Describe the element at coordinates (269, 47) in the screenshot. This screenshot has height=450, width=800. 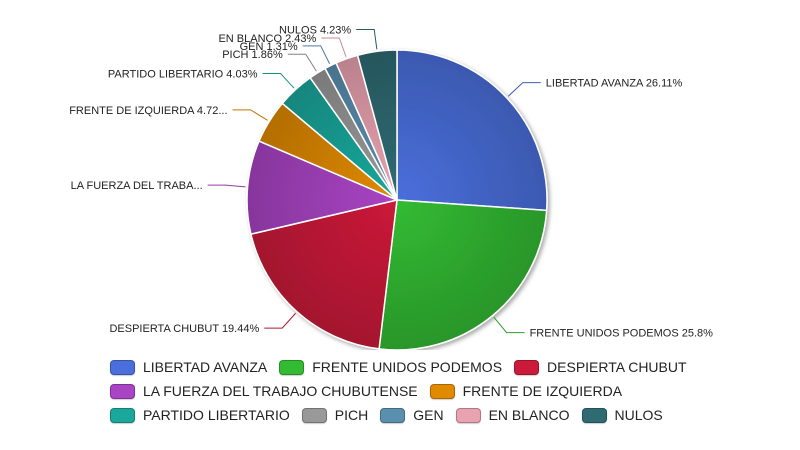
I see `slice-label-gen: GEN 1.31%` at that location.